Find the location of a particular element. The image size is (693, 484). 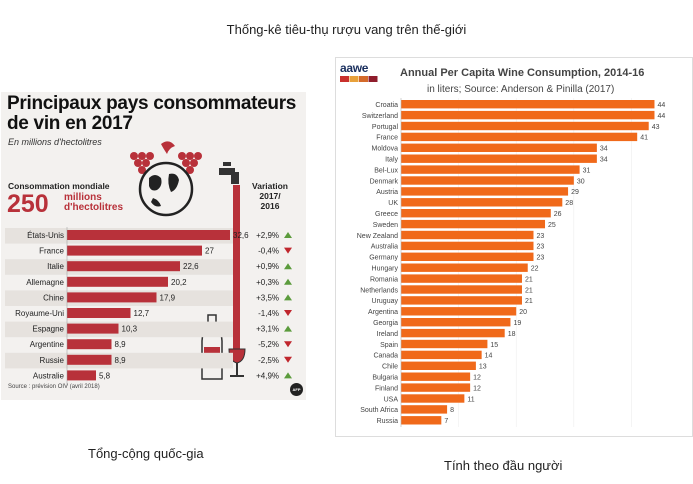

tick-label: Sweden is located at coordinates (385, 225).